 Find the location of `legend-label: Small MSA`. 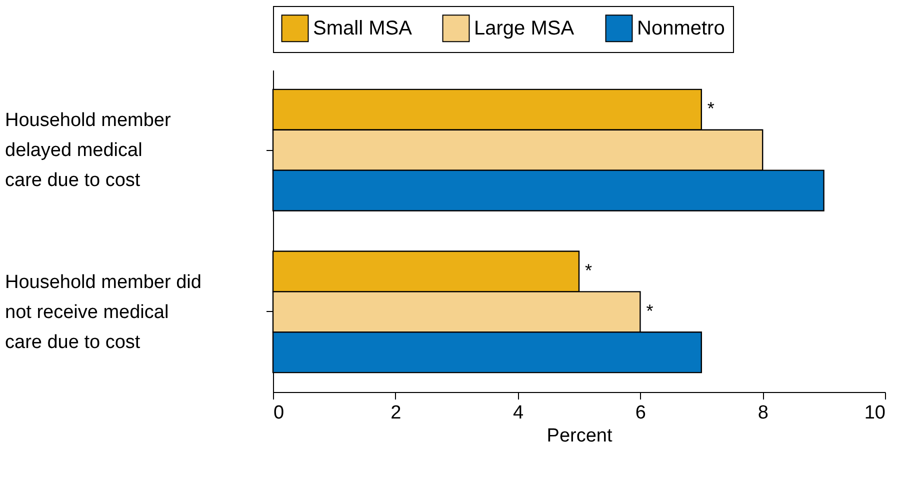

legend-label: Small MSA is located at coordinates (363, 28).